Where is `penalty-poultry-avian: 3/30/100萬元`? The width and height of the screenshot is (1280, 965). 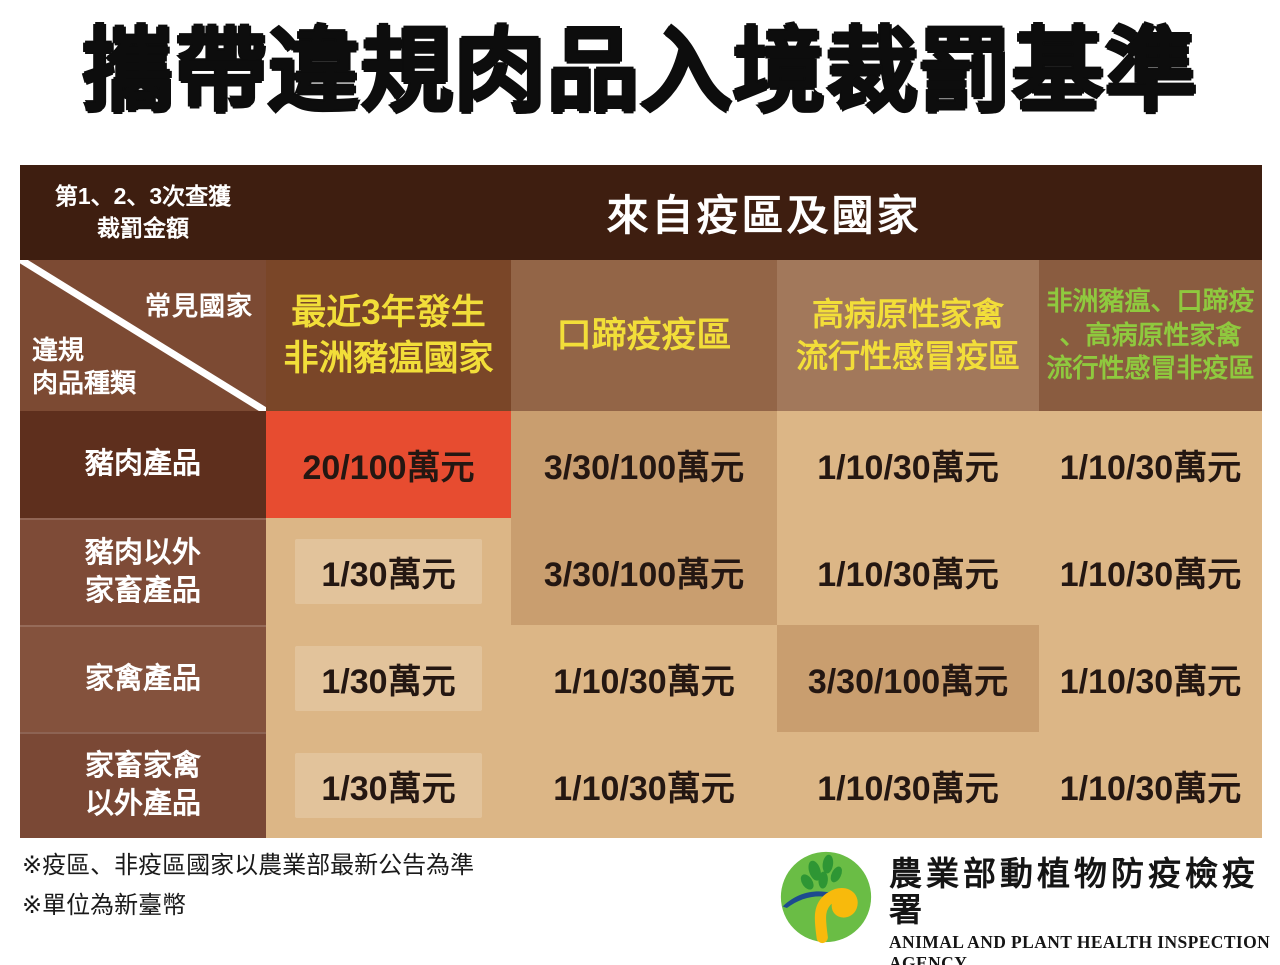
penalty-poultry-avian: 3/30/100萬元 is located at coordinates (908, 678).